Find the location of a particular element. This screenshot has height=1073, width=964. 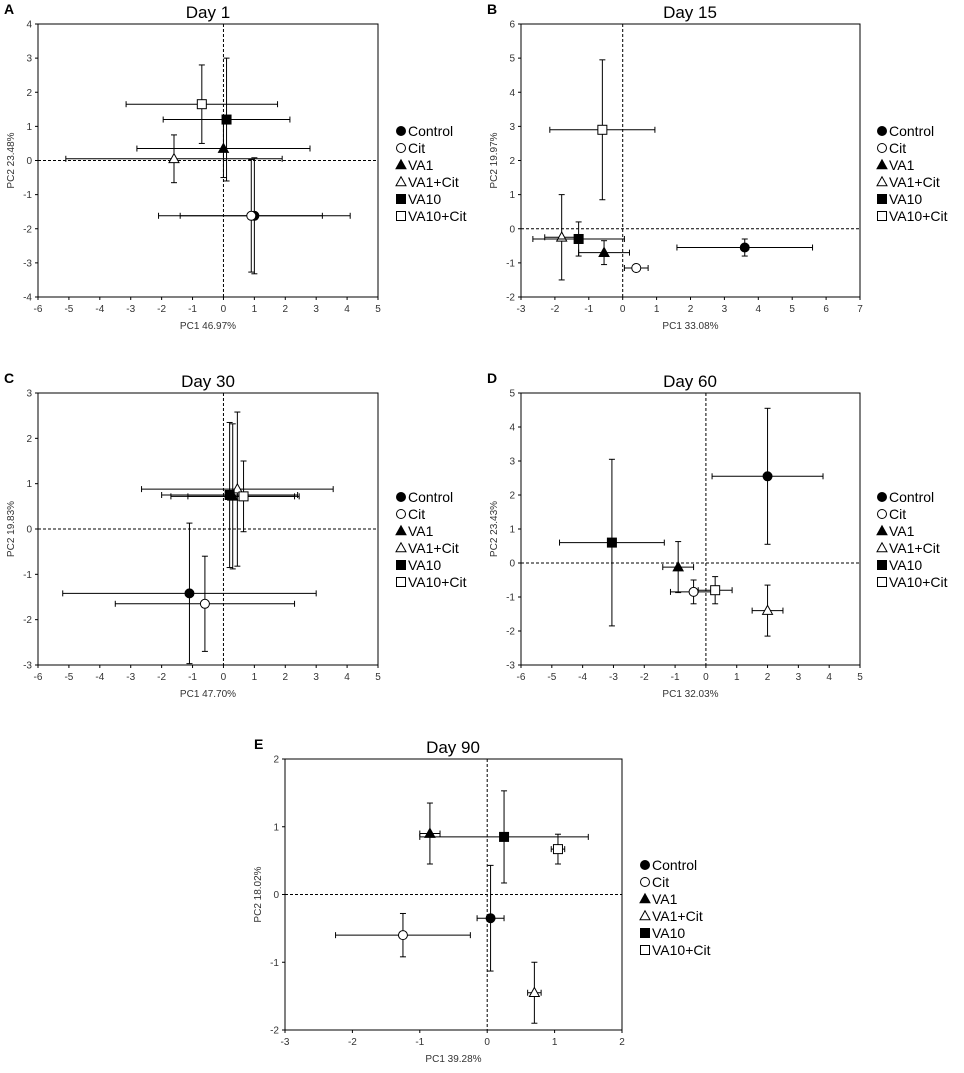

panel-a-y-tick-label: 0 is located at coordinates (29, 161).